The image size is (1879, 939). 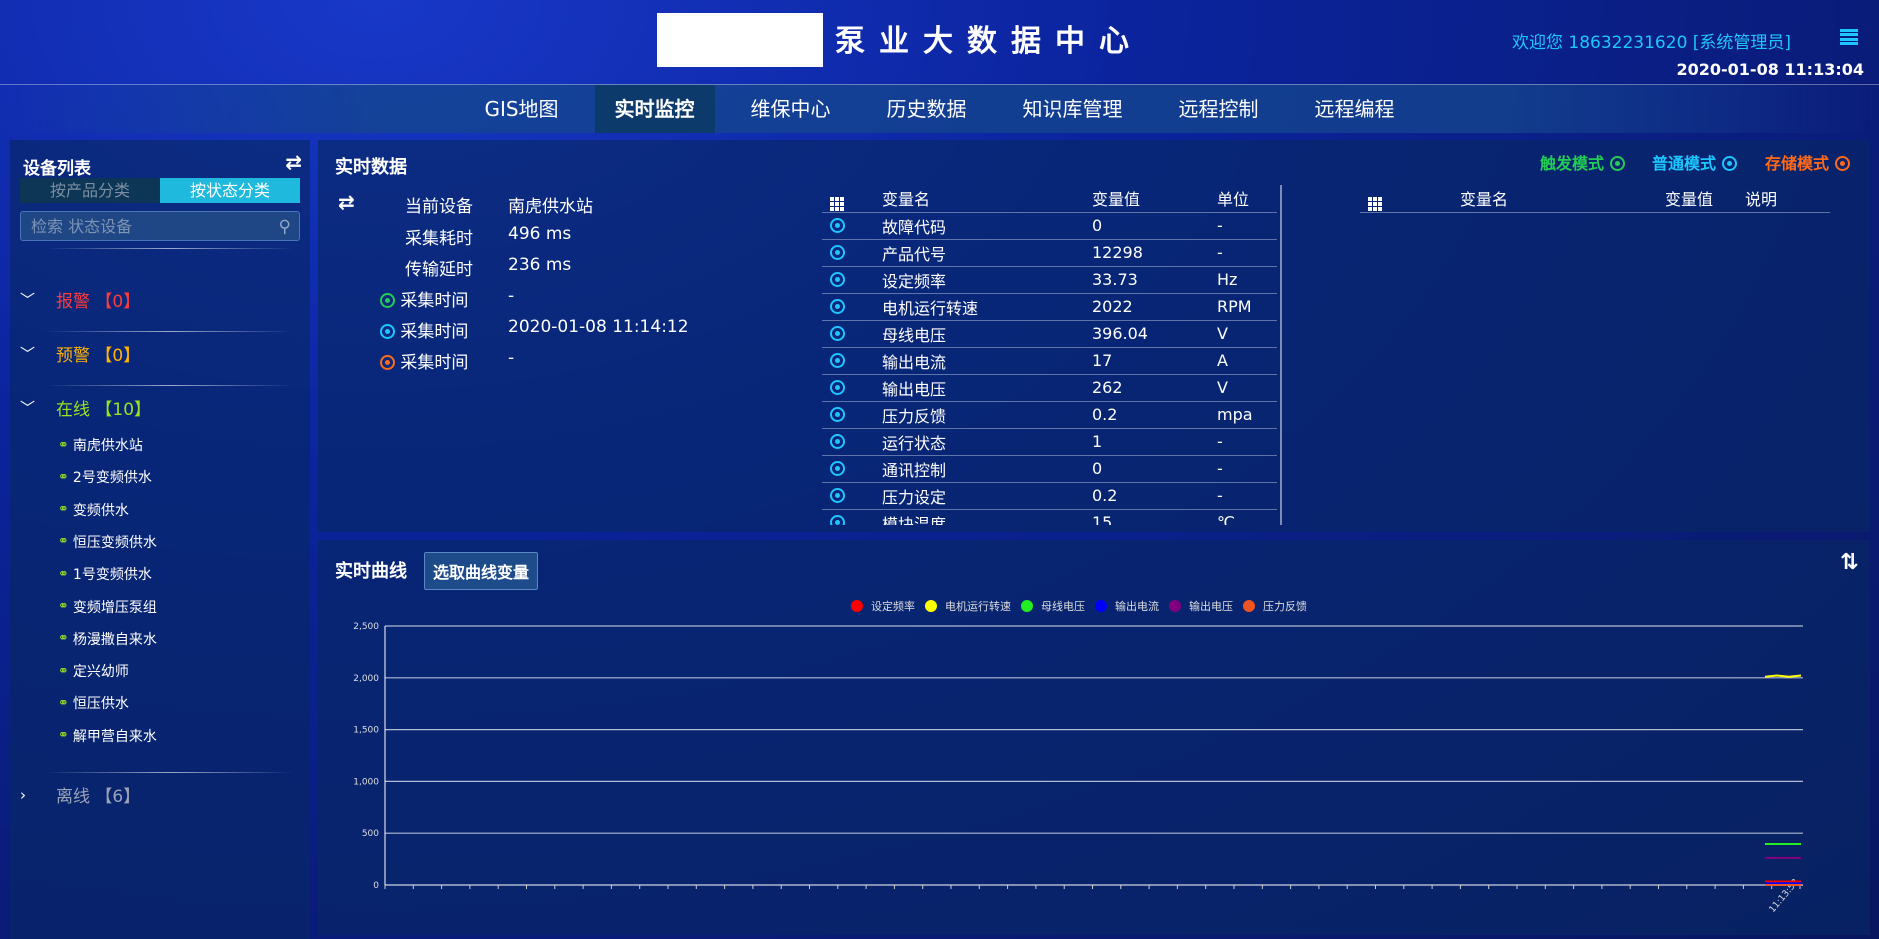 What do you see at coordinates (968, 606) in the screenshot?
I see `legend-item: 电机运行转速` at bounding box center [968, 606].